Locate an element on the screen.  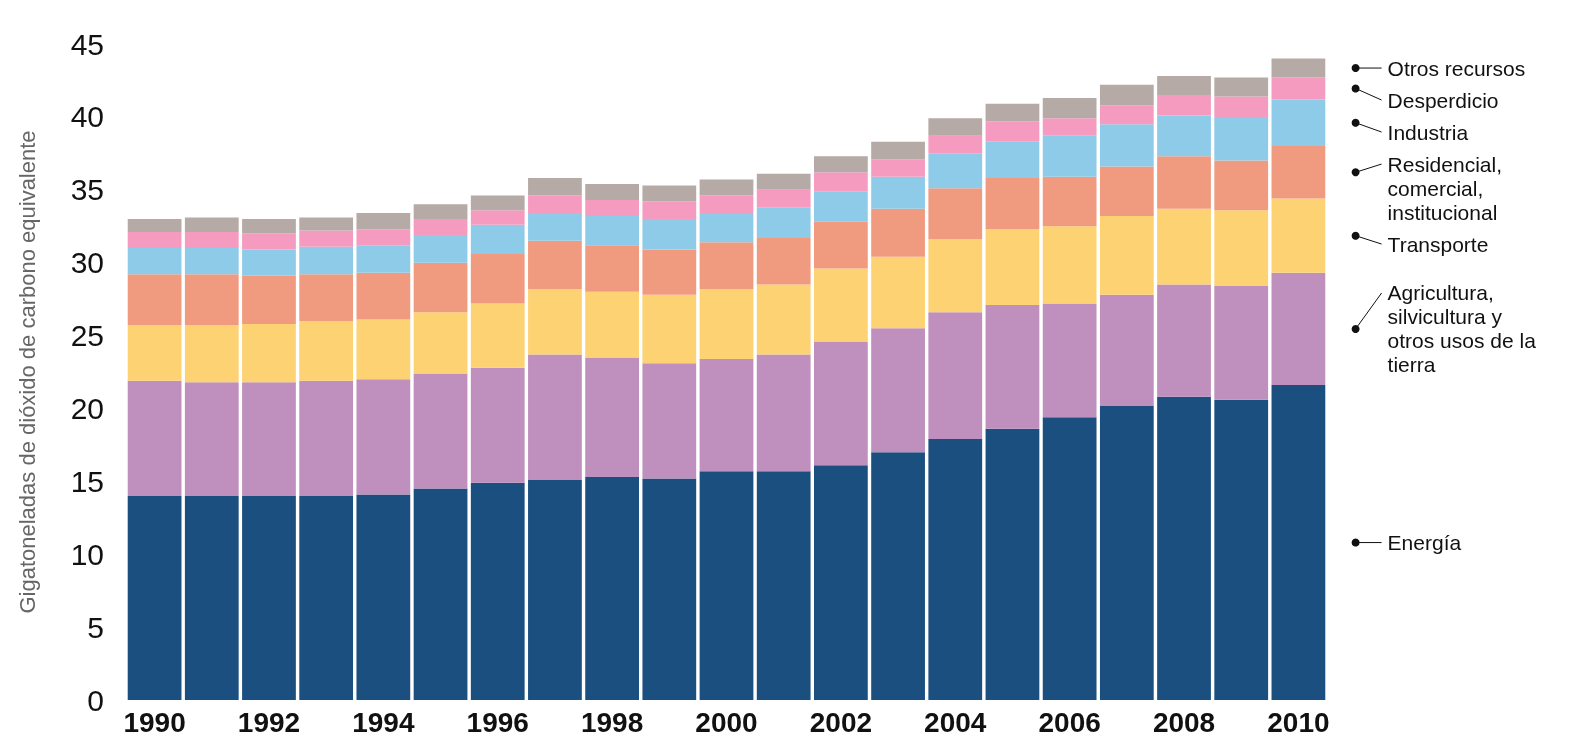
x-tick-label: 2010 is located at coordinates (1298, 722).